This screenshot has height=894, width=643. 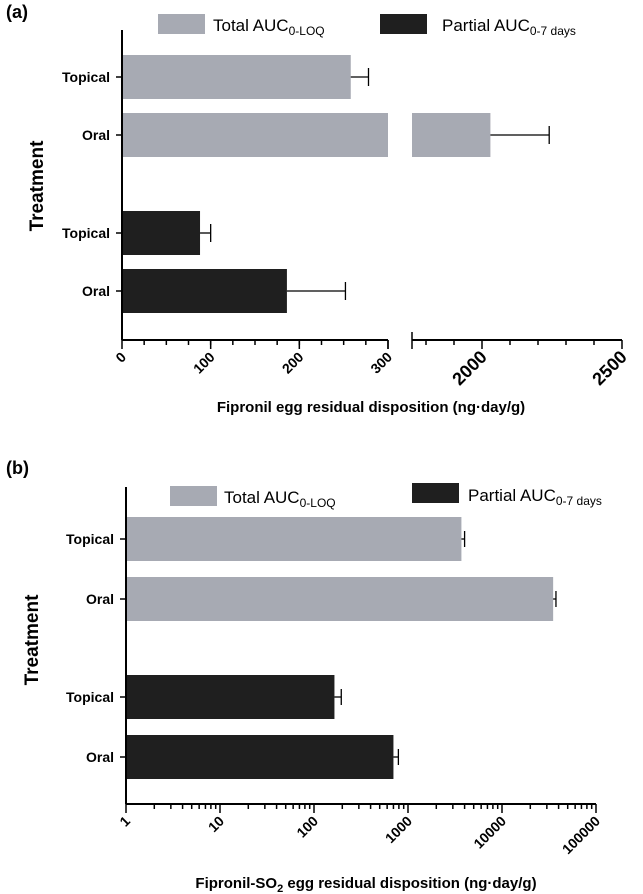 I want to click on x-tick-label: 300, so click(x=381, y=363).